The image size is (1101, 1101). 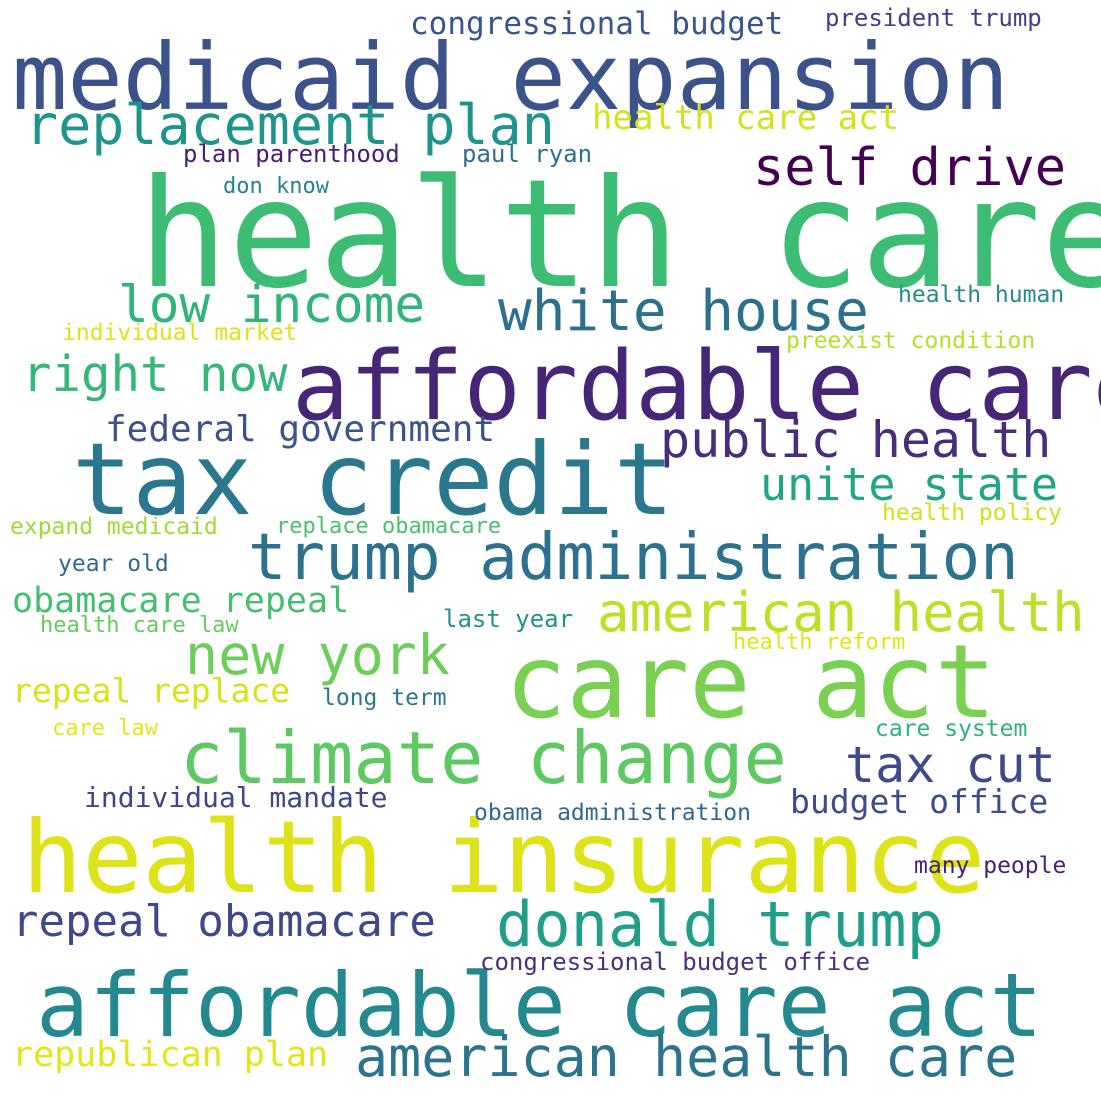 What do you see at coordinates (510, 77) in the screenshot?
I see `word-medicaid-expansion: medicaid expansion` at bounding box center [510, 77].